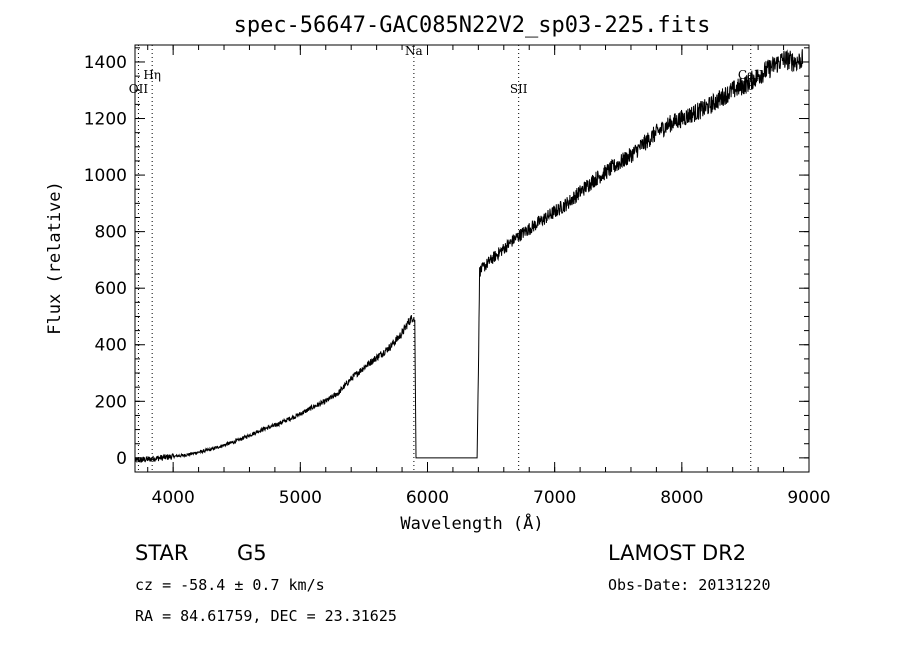 This screenshot has height=650, width=900. I want to click on object-class: STAR, so click(161, 553).